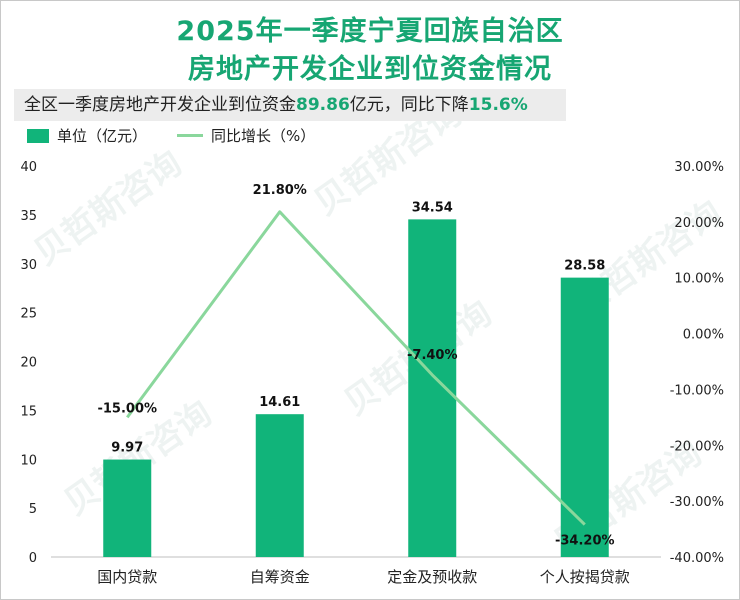 This screenshot has width=740, height=600. What do you see at coordinates (171, 135) in the screenshot?
I see `legend: 单位（亿元） 同比增长（%）` at bounding box center [171, 135].